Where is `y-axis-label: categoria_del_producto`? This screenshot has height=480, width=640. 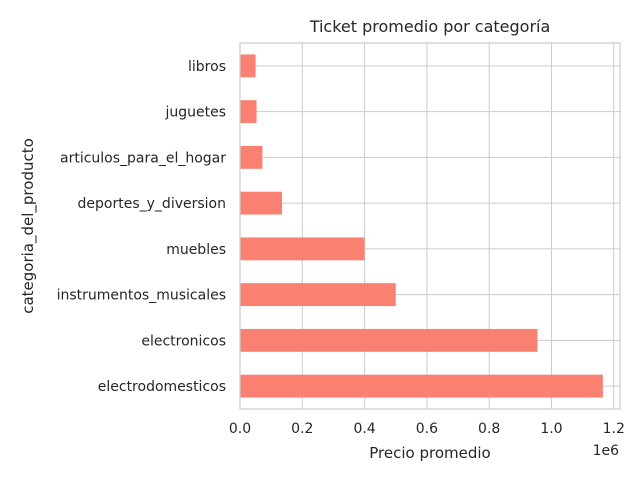
y-axis-label: categoria_del_producto is located at coordinates (28, 226).